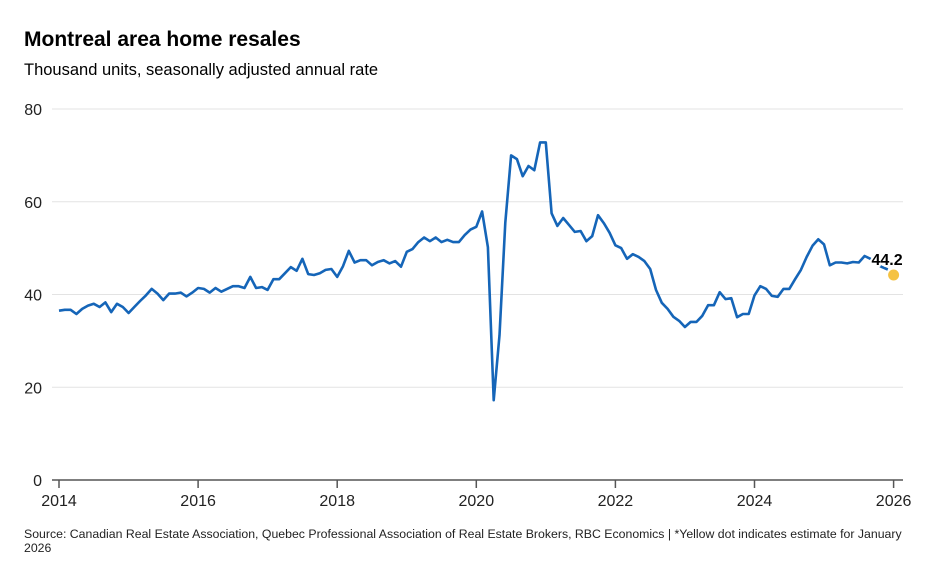 The image size is (946, 580). Describe the element at coordinates (616, 501) in the screenshot. I see `x-tick-label: 2022` at that location.